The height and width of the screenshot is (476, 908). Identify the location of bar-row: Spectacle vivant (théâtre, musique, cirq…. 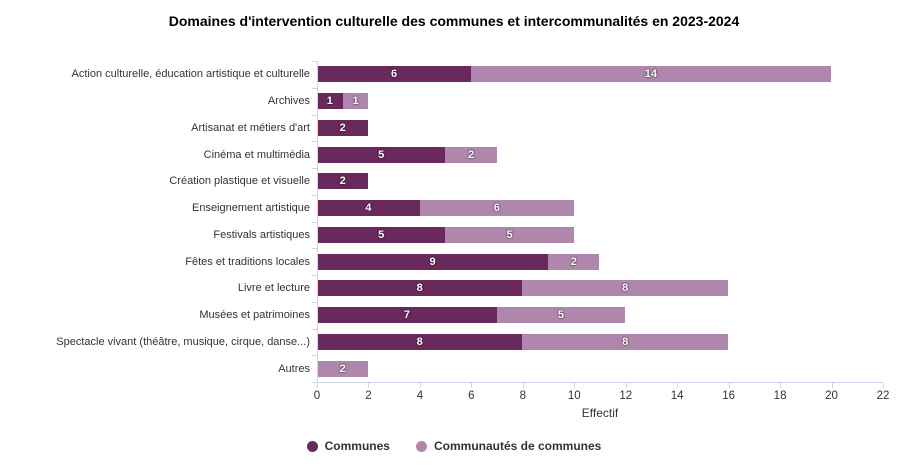
(441, 342).